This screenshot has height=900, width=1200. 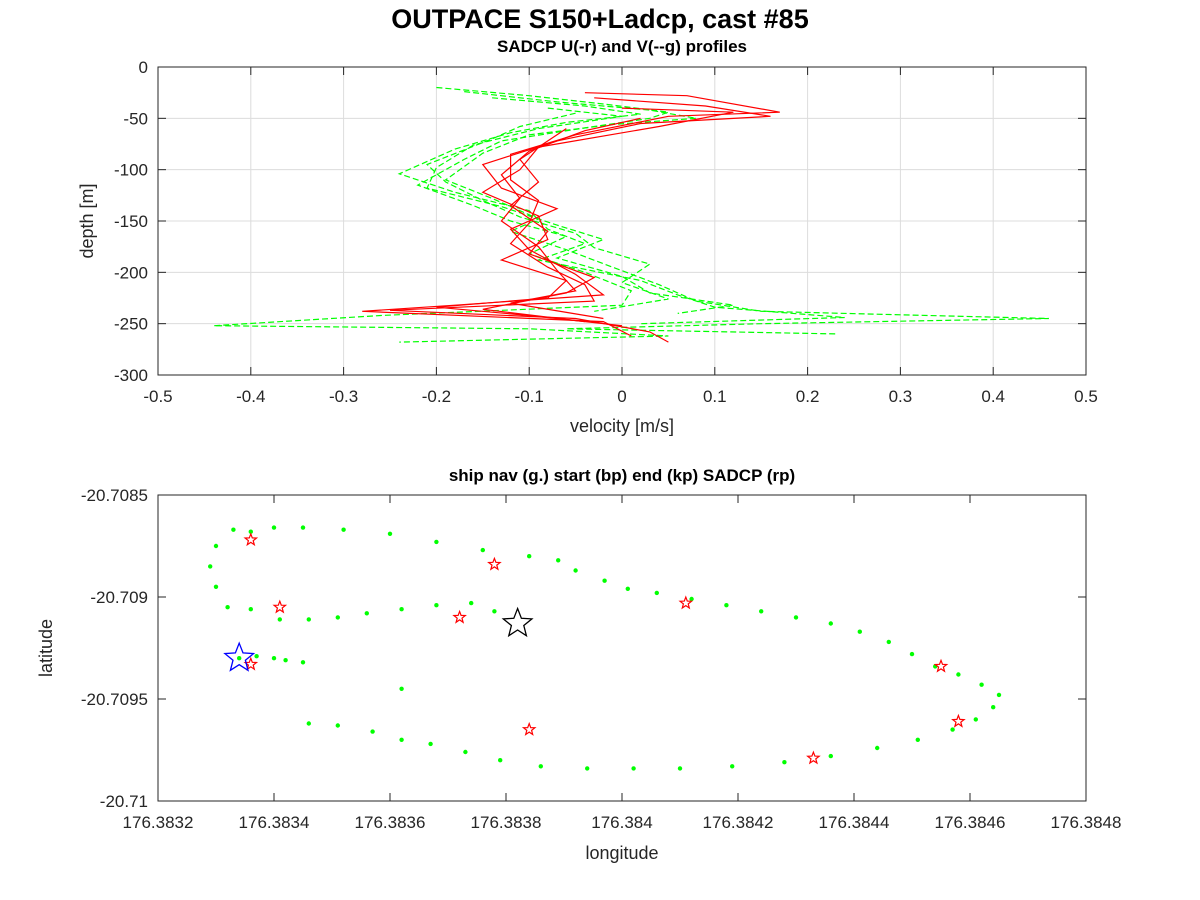 I want to click on nav-xtick-label: 176.3846, so click(x=970, y=822).